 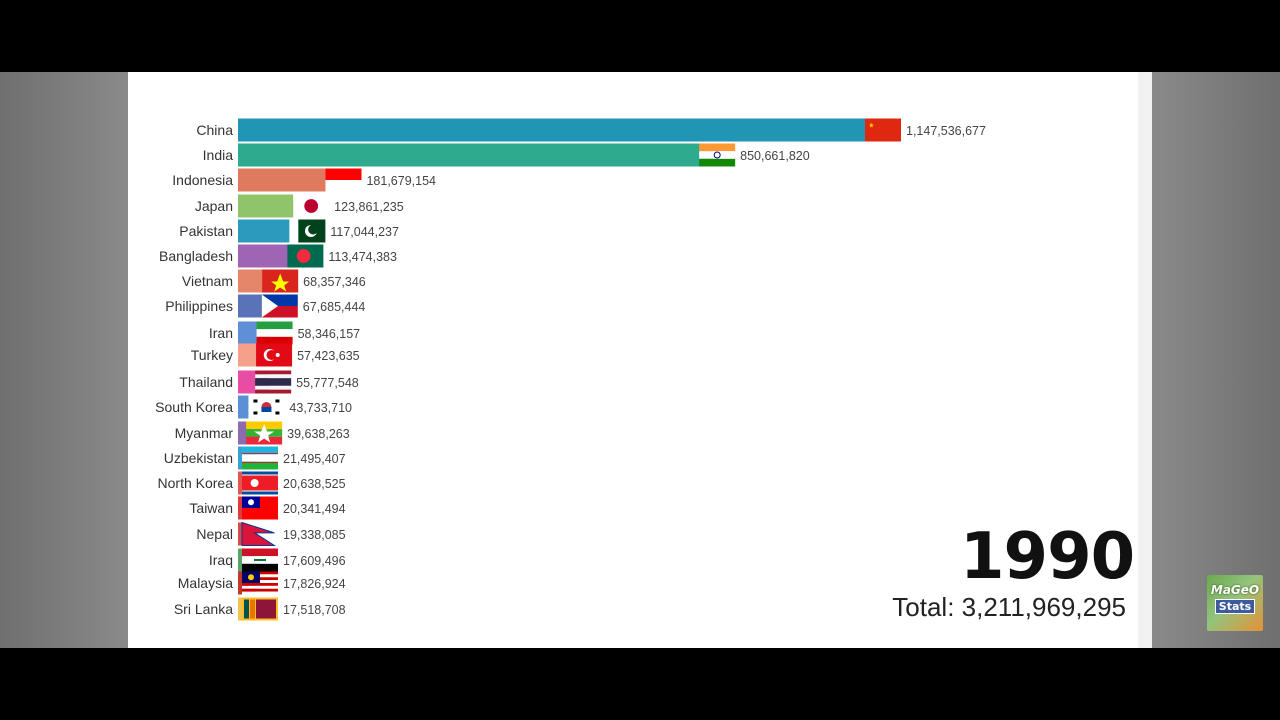 I want to click on bar-row-bangladesh: Bangladesh 113,474,383, so click(x=278, y=256).